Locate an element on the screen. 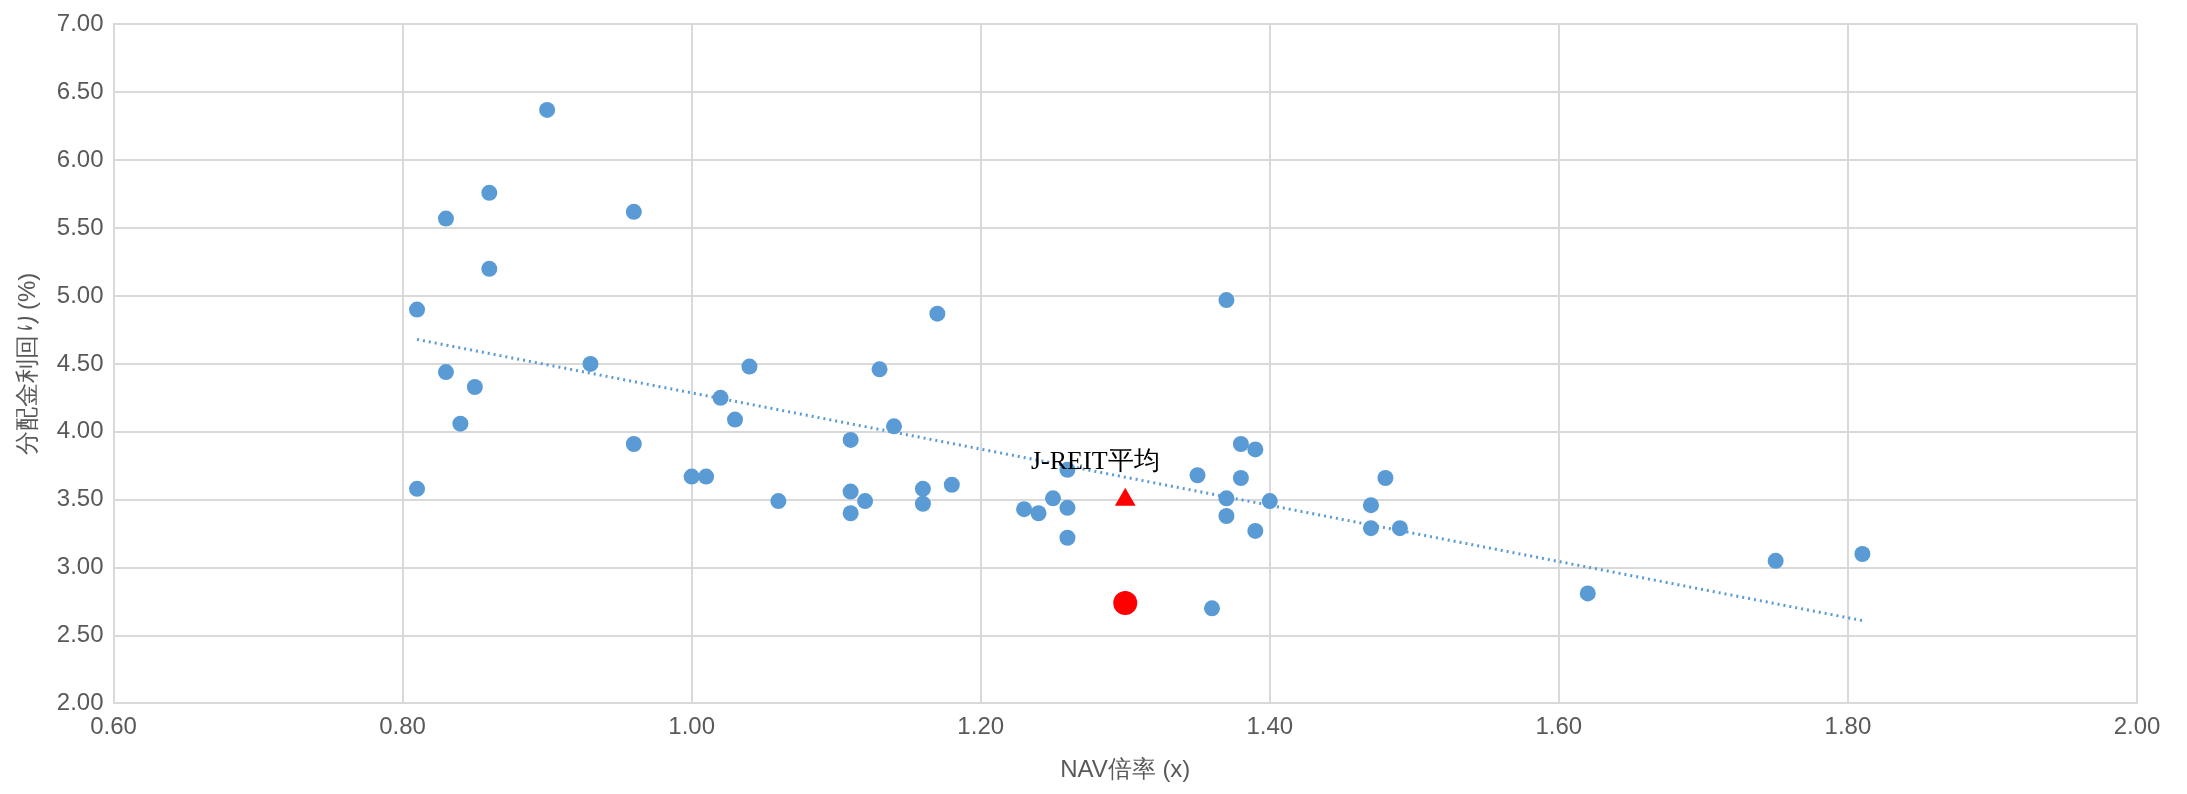 This screenshot has height=794, width=2187. x-tick-label: 0.80 is located at coordinates (402, 726).